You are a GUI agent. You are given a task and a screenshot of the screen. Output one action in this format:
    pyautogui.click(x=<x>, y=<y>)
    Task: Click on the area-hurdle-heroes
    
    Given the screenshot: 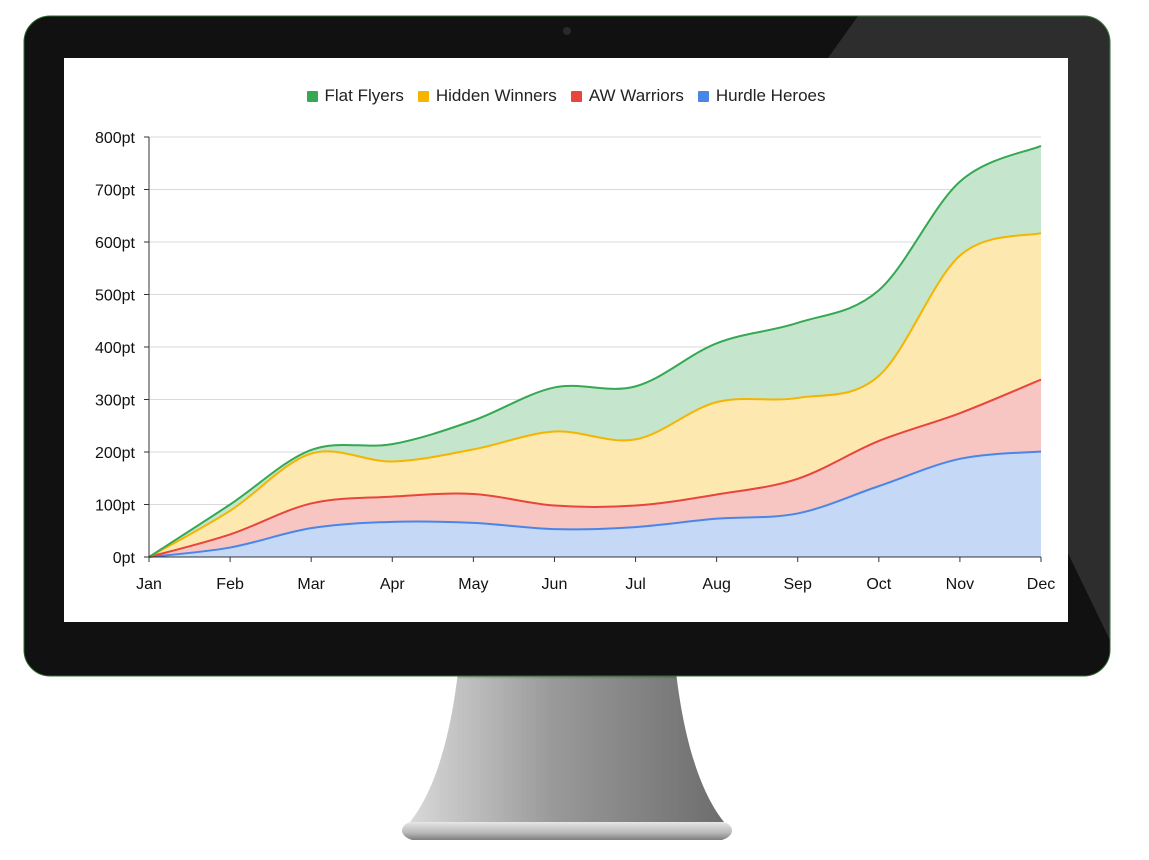 What is the action you would take?
    pyautogui.click(x=595, y=504)
    